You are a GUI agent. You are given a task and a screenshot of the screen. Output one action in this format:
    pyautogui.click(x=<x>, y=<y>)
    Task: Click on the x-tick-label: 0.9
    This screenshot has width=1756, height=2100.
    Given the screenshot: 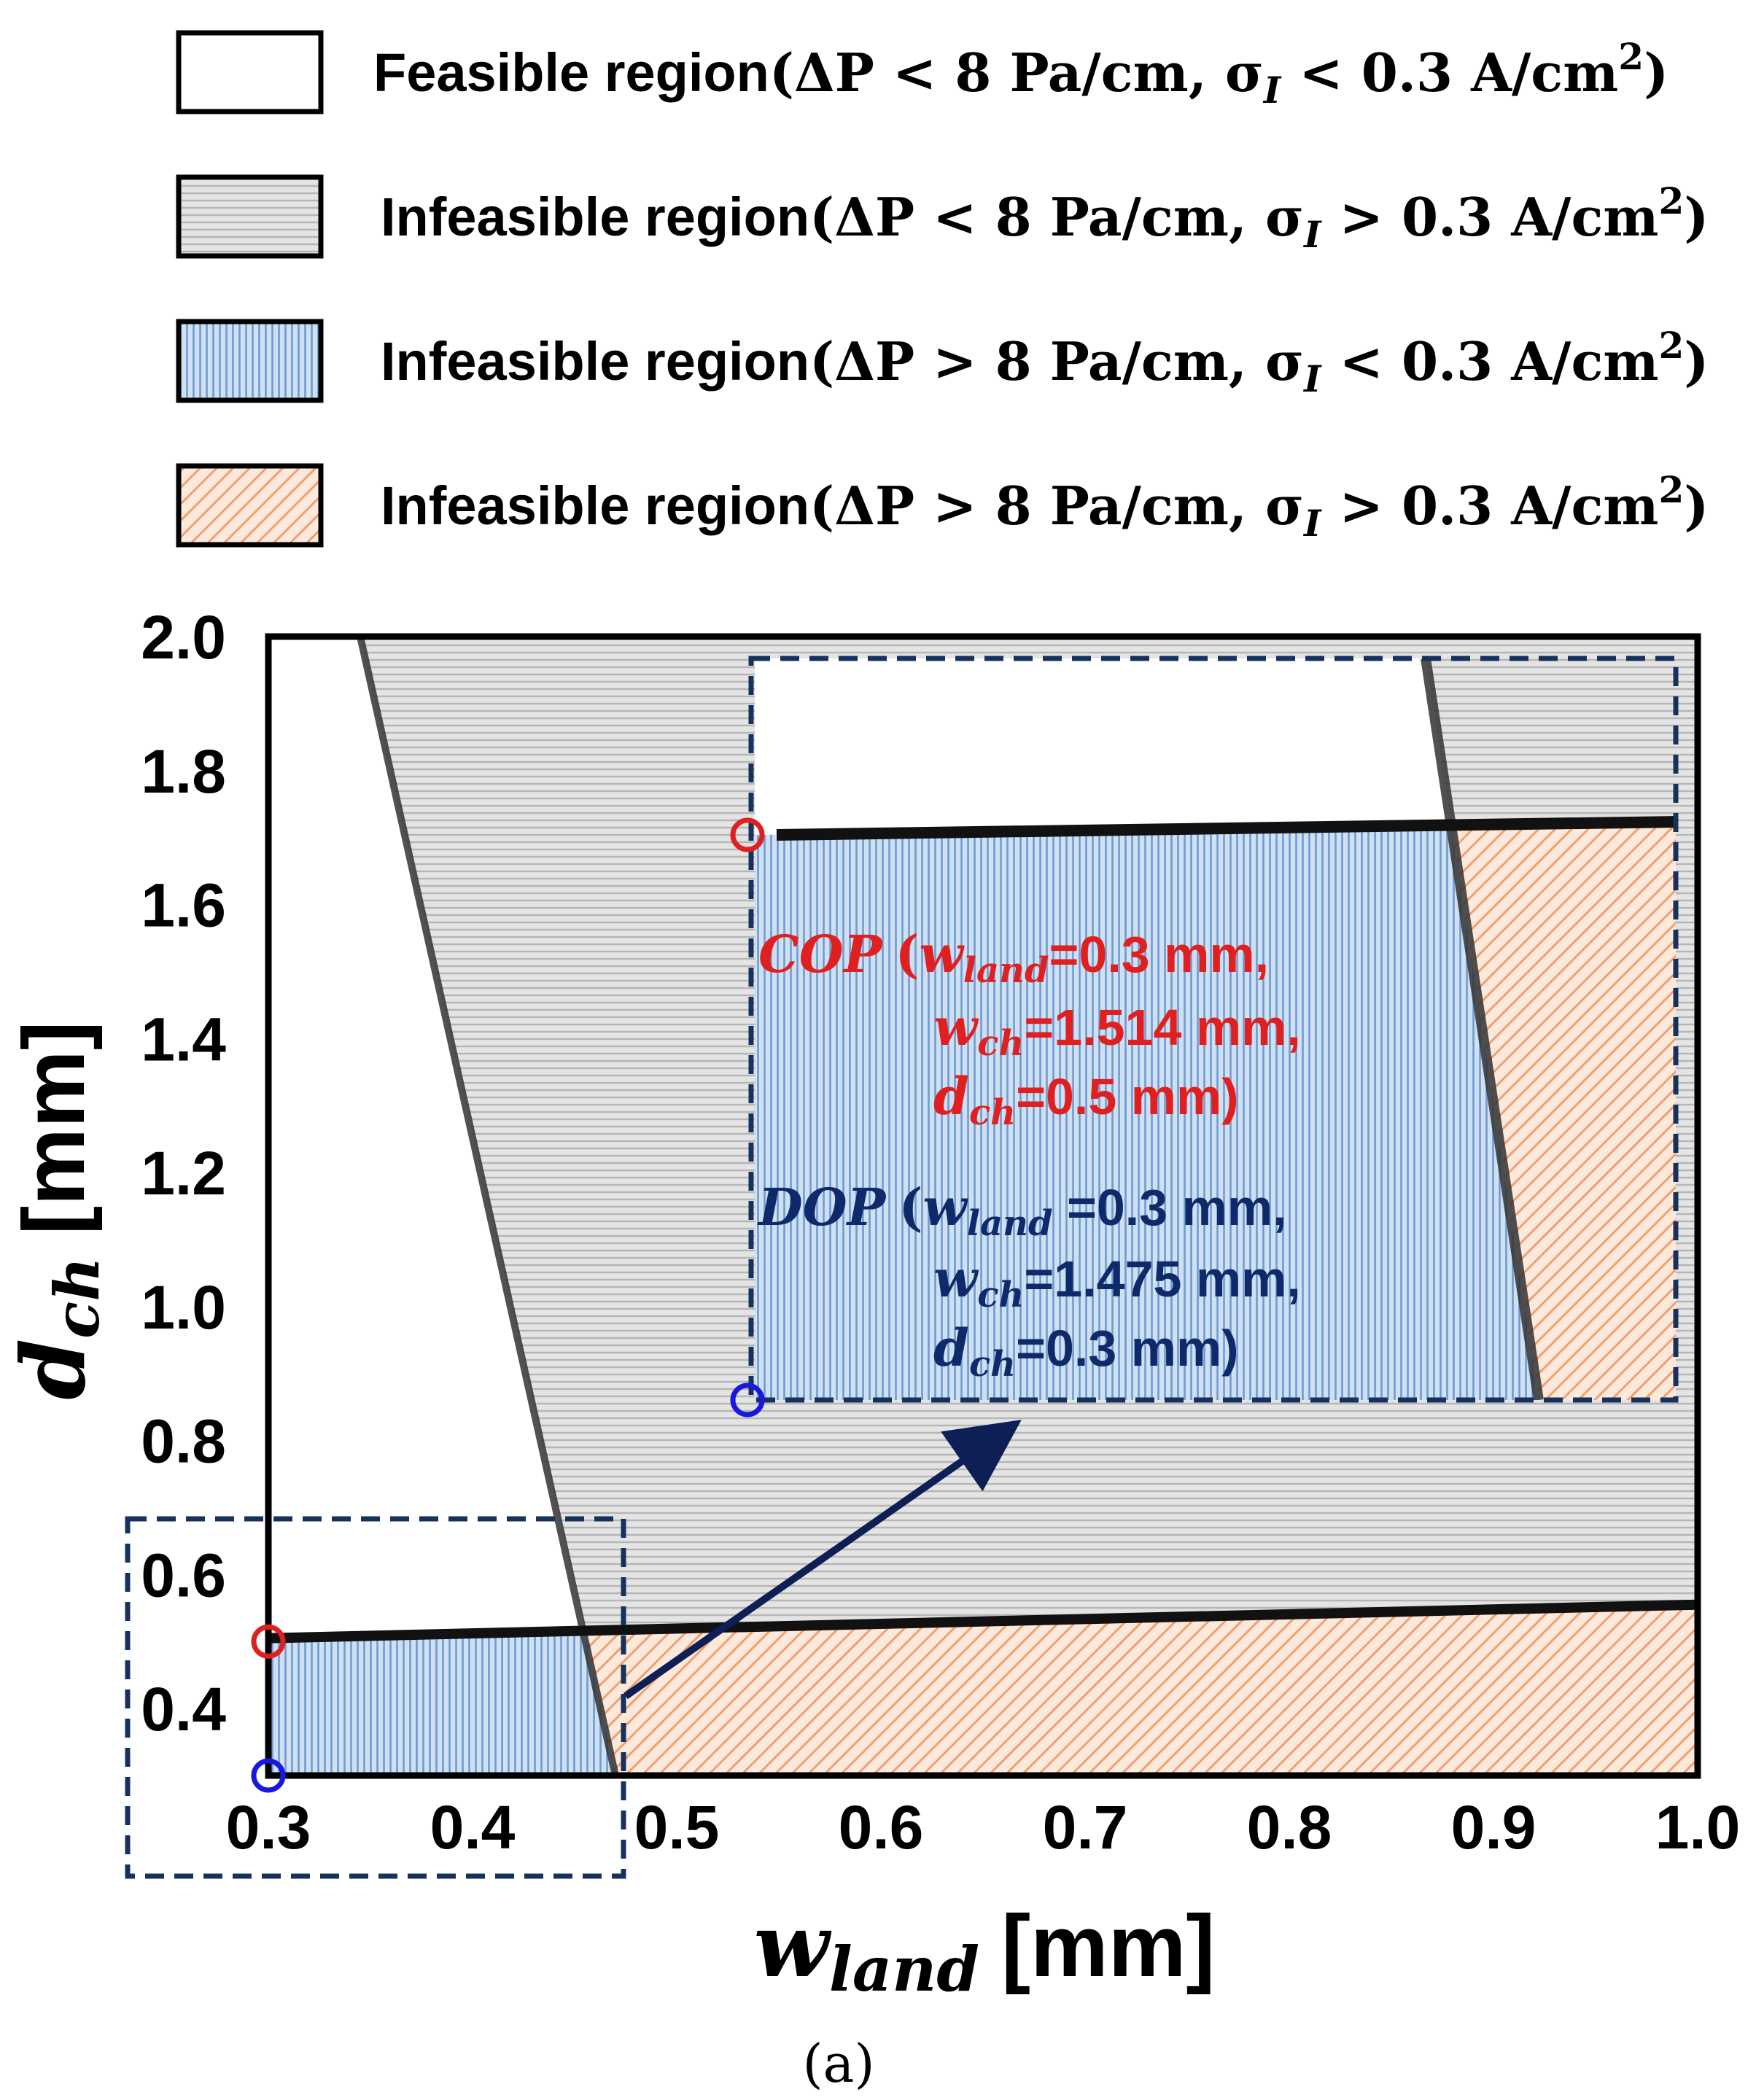 What is the action you would take?
    pyautogui.click(x=1493, y=1827)
    